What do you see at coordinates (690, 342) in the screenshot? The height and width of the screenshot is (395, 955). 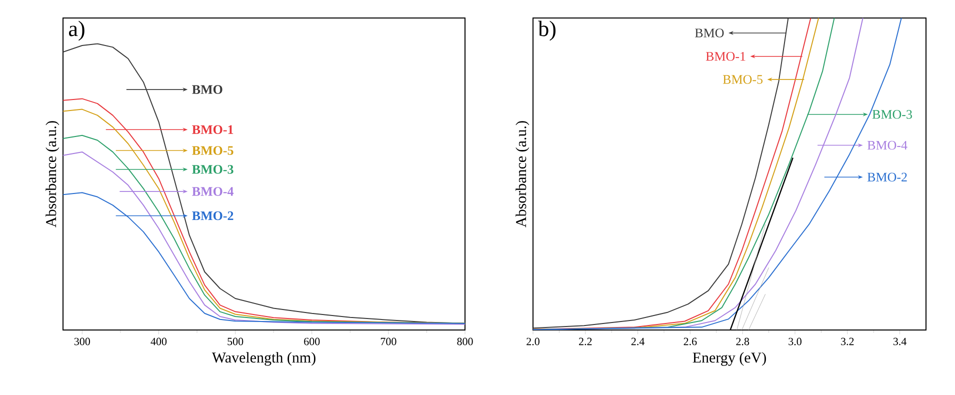 I see `x-tick-label: 2.6` at bounding box center [690, 342].